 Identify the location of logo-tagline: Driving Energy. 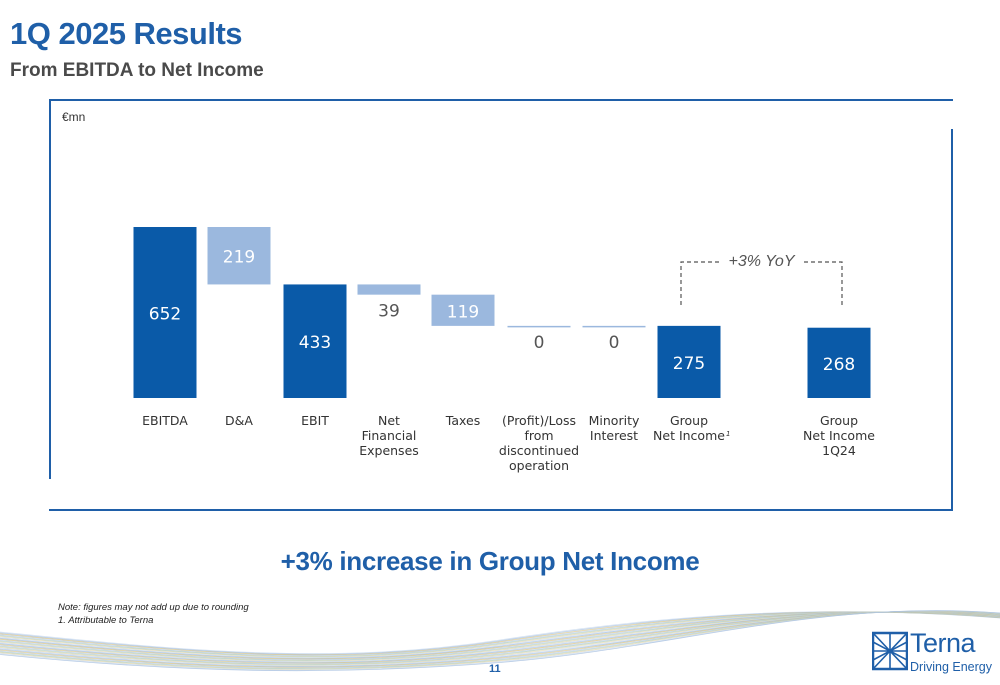
(951, 667).